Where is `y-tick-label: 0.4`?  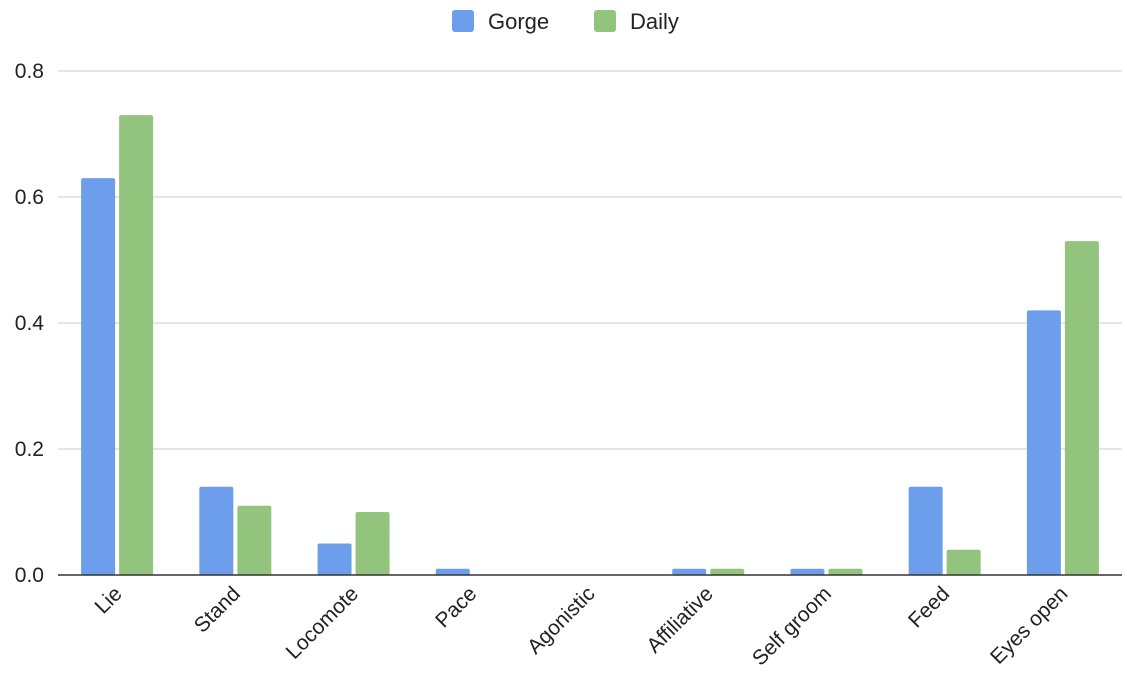
y-tick-label: 0.4 is located at coordinates (30, 323).